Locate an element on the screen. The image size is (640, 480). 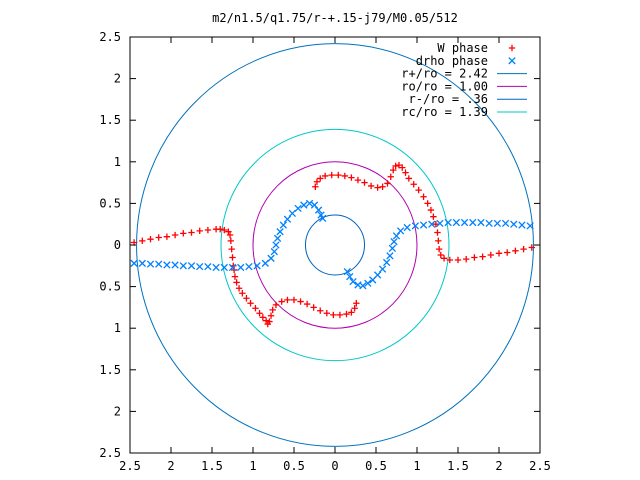
y-tick-label-0: 2.5 is located at coordinates (110, 453).